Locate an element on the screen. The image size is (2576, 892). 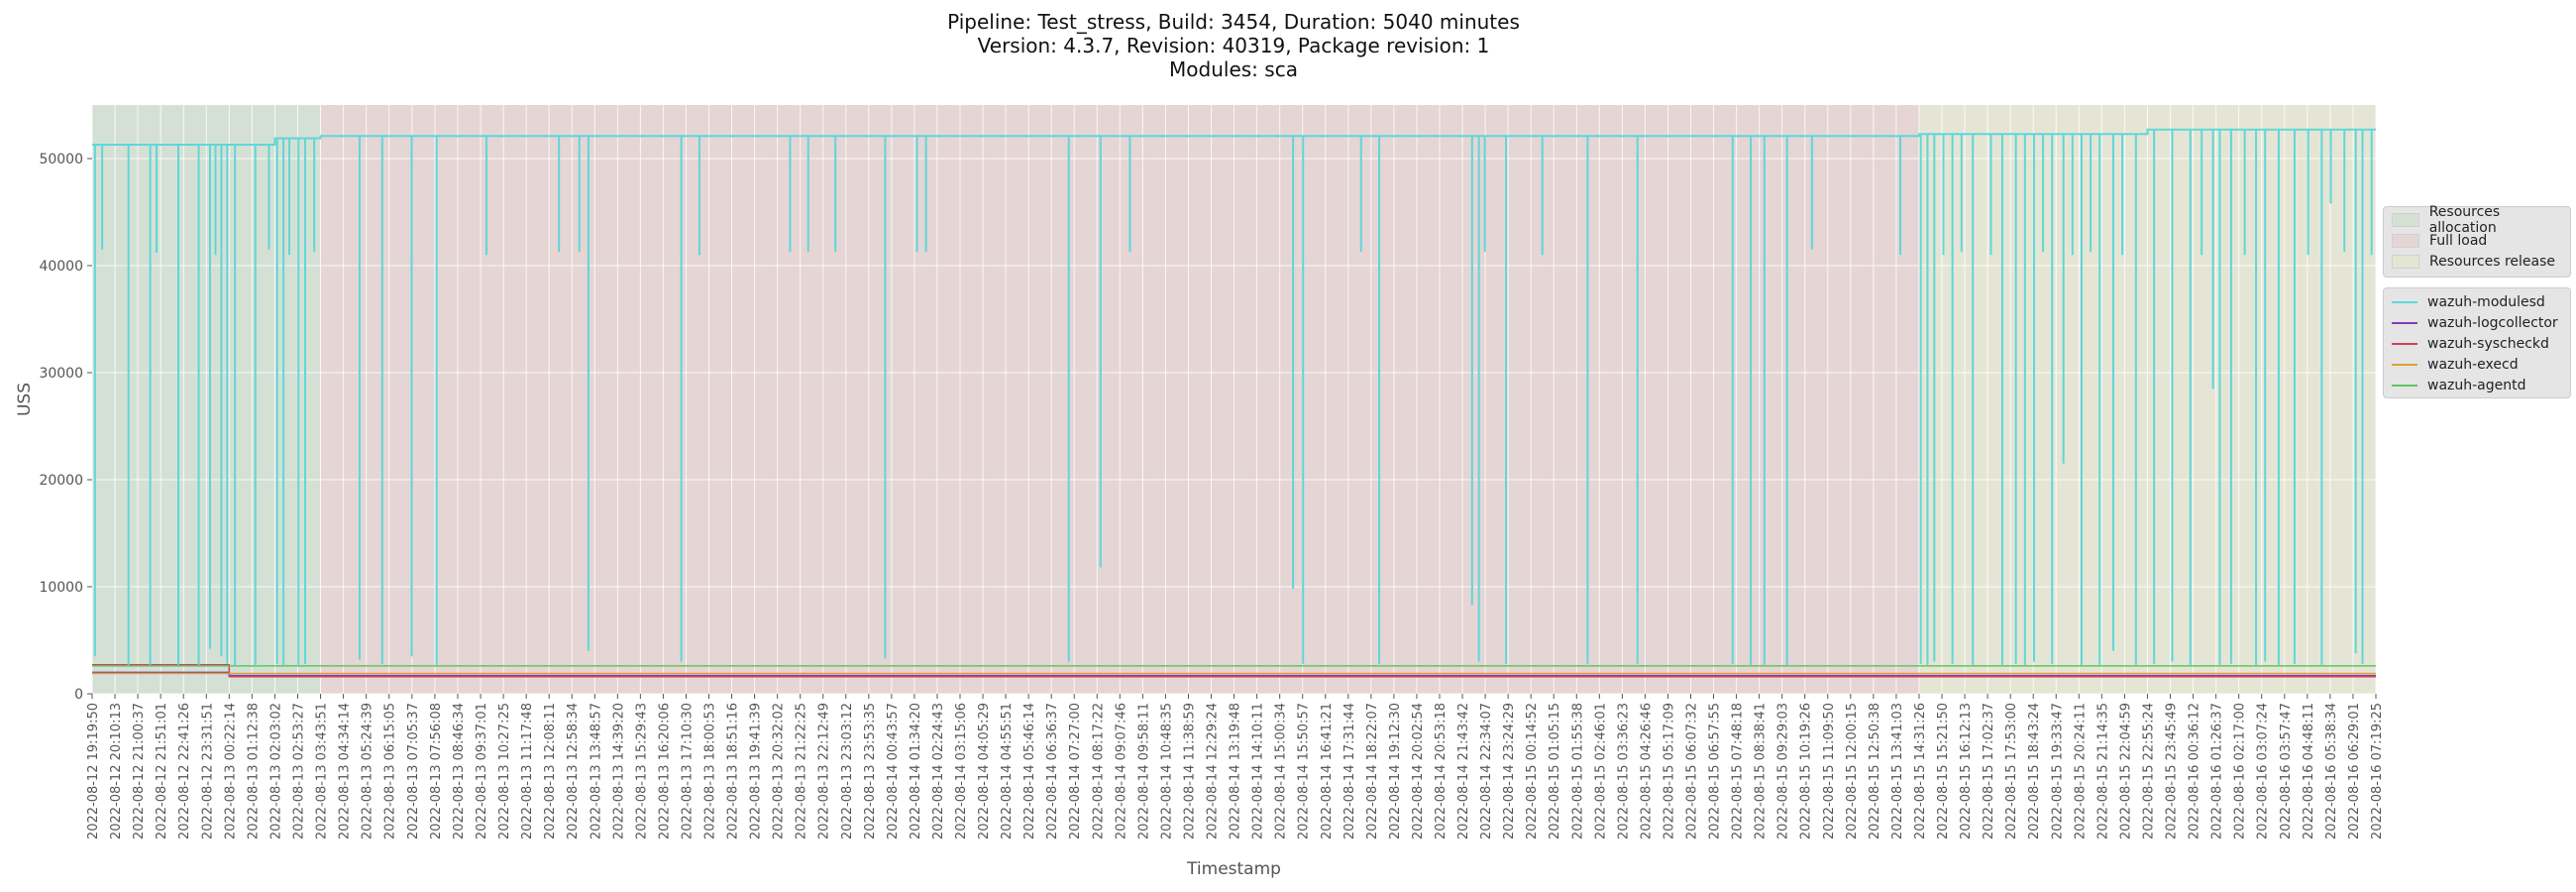
x-tick-label: 2022-08-14 01:34:20 is located at coordinates (916, 771).